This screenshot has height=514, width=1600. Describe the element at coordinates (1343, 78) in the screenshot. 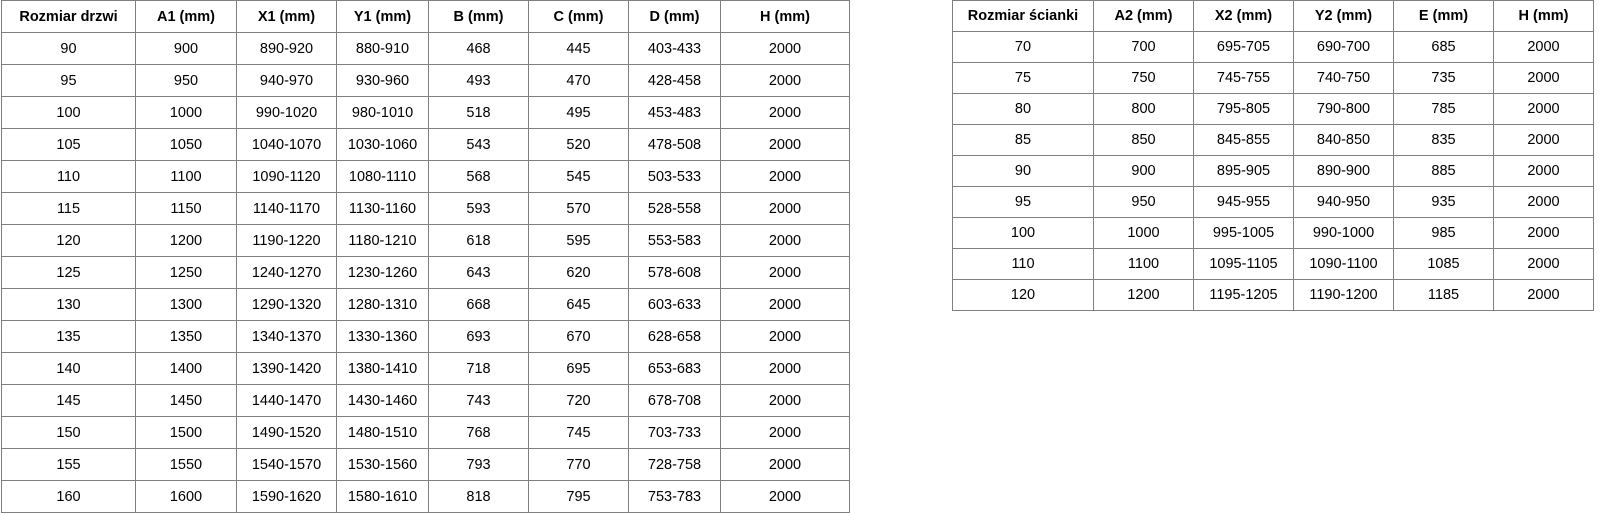

I see `table-cell: 740-750` at that location.